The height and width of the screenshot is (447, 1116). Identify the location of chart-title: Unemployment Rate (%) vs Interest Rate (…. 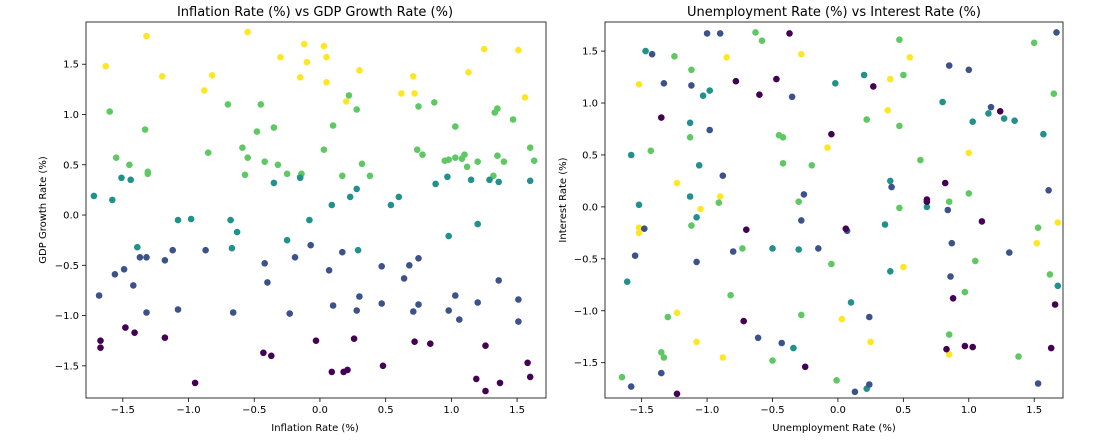
(834, 12).